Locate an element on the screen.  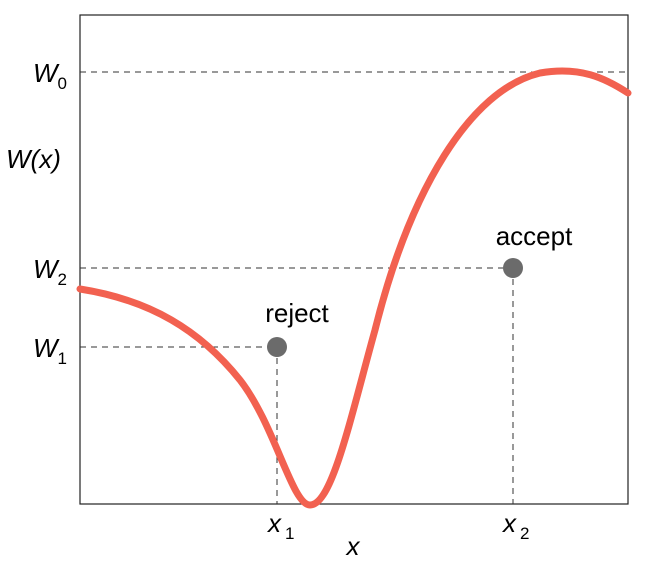
y-tick-w1: W1 is located at coordinates (50, 350).